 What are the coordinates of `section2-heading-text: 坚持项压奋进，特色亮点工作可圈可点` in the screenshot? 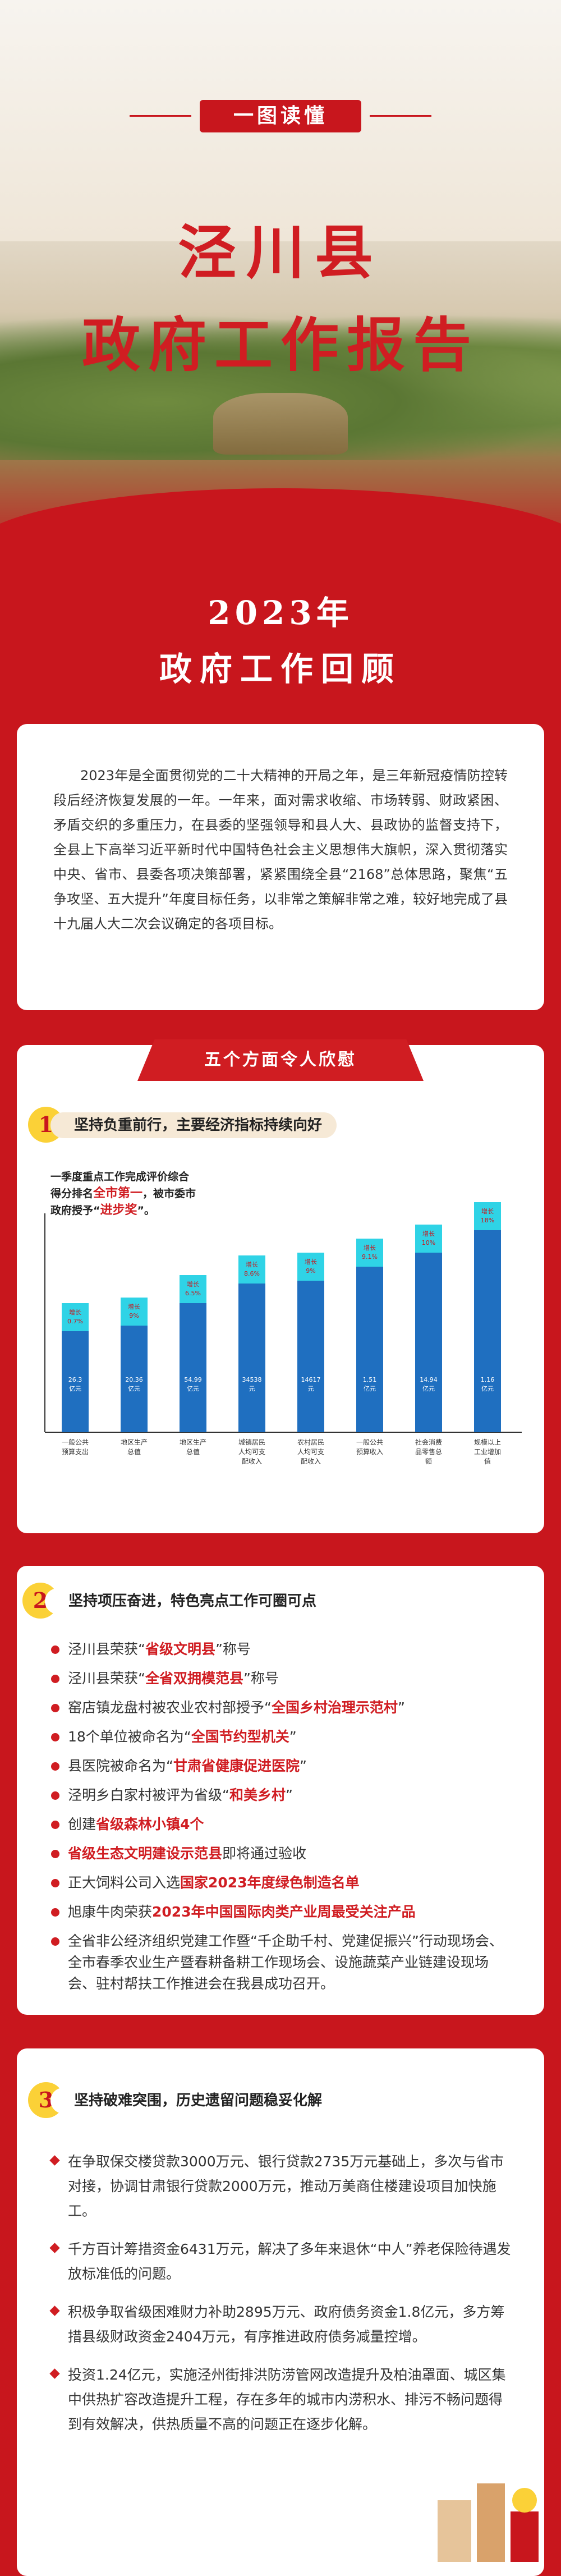 It's located at (189, 1601).